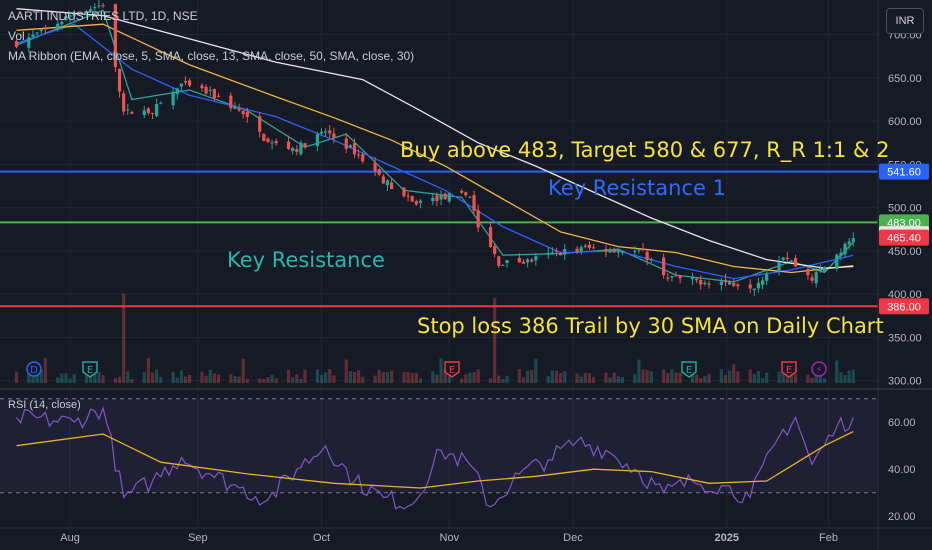 Image resolution: width=932 pixels, height=550 pixels. What do you see at coordinates (70, 538) in the screenshot?
I see `x-tick-Aug: Aug` at bounding box center [70, 538].